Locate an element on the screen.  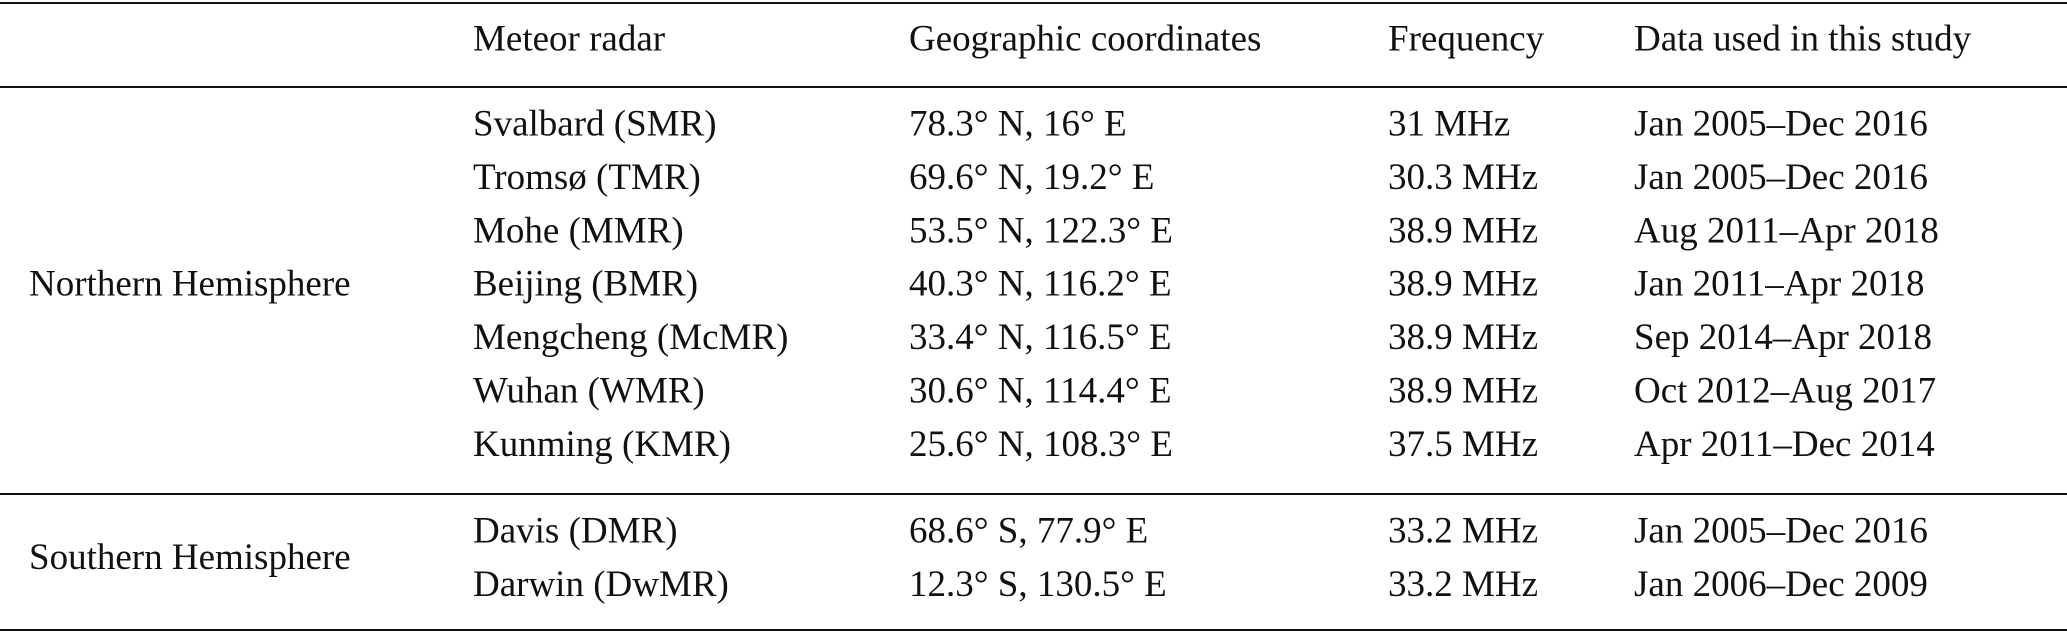
cell: 37.5 MHz is located at coordinates (1463, 444).